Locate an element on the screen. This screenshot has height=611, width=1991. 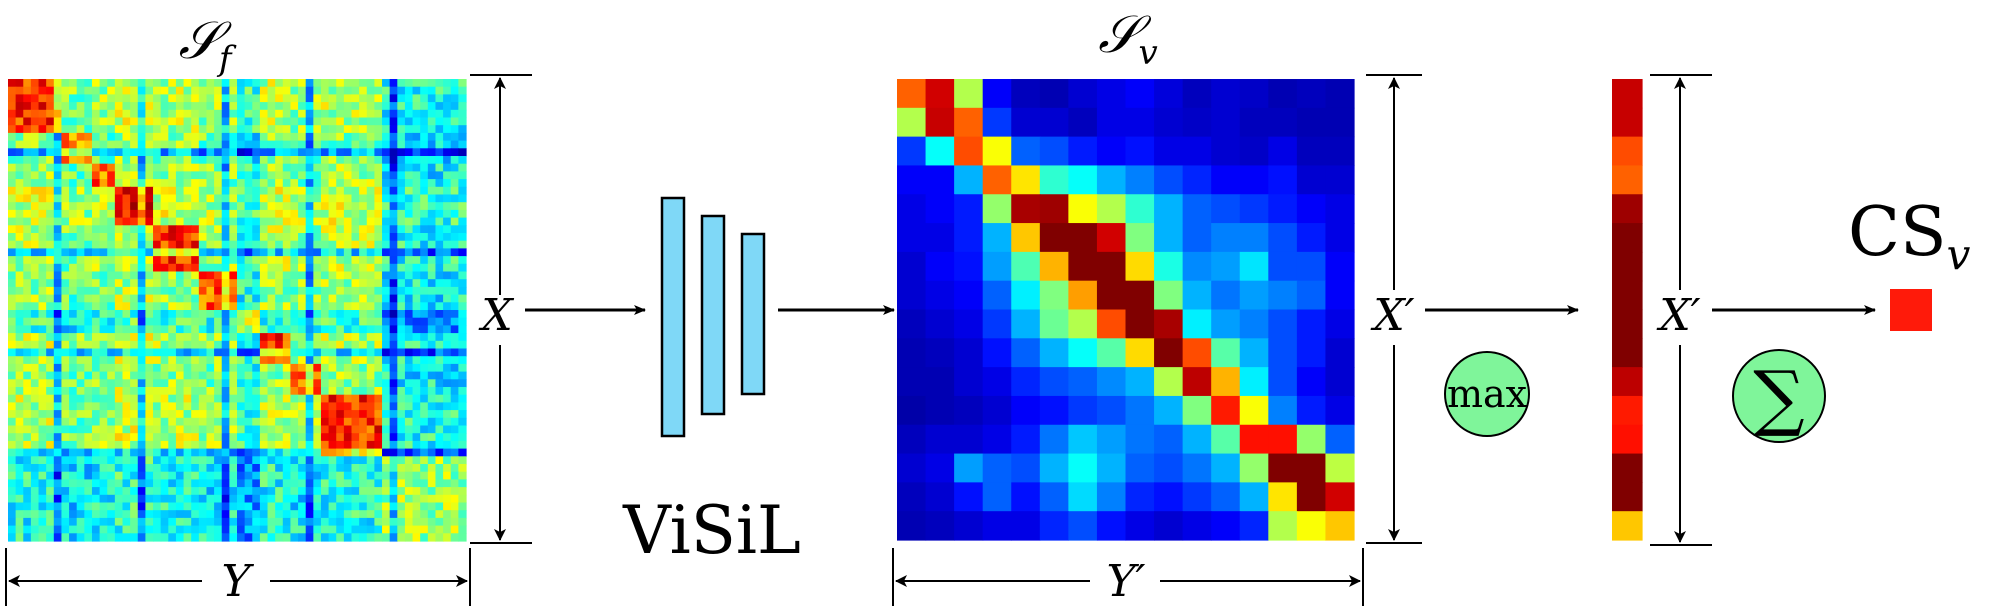
sf-title-sub: f is located at coordinates (226, 59).